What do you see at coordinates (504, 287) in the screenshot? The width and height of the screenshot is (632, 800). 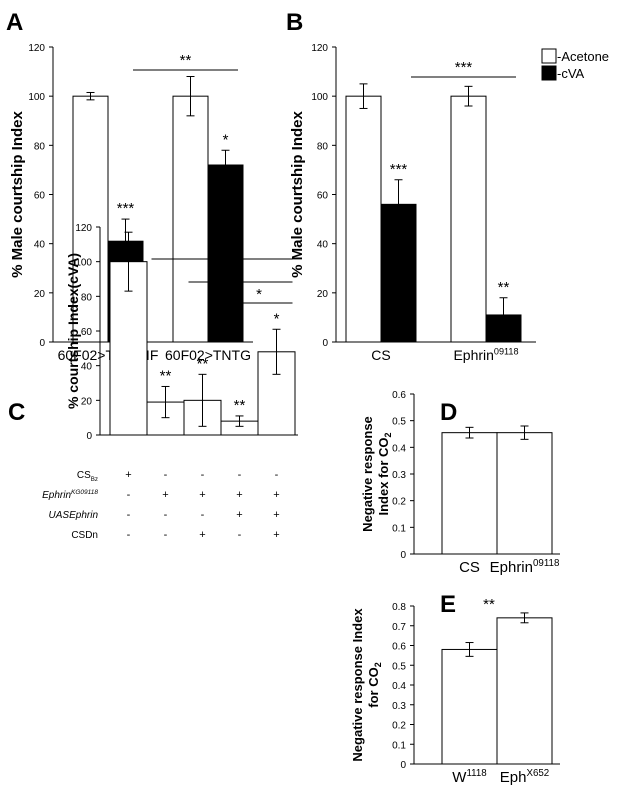 I see `panel-b-significance-stars: **` at bounding box center [504, 287].